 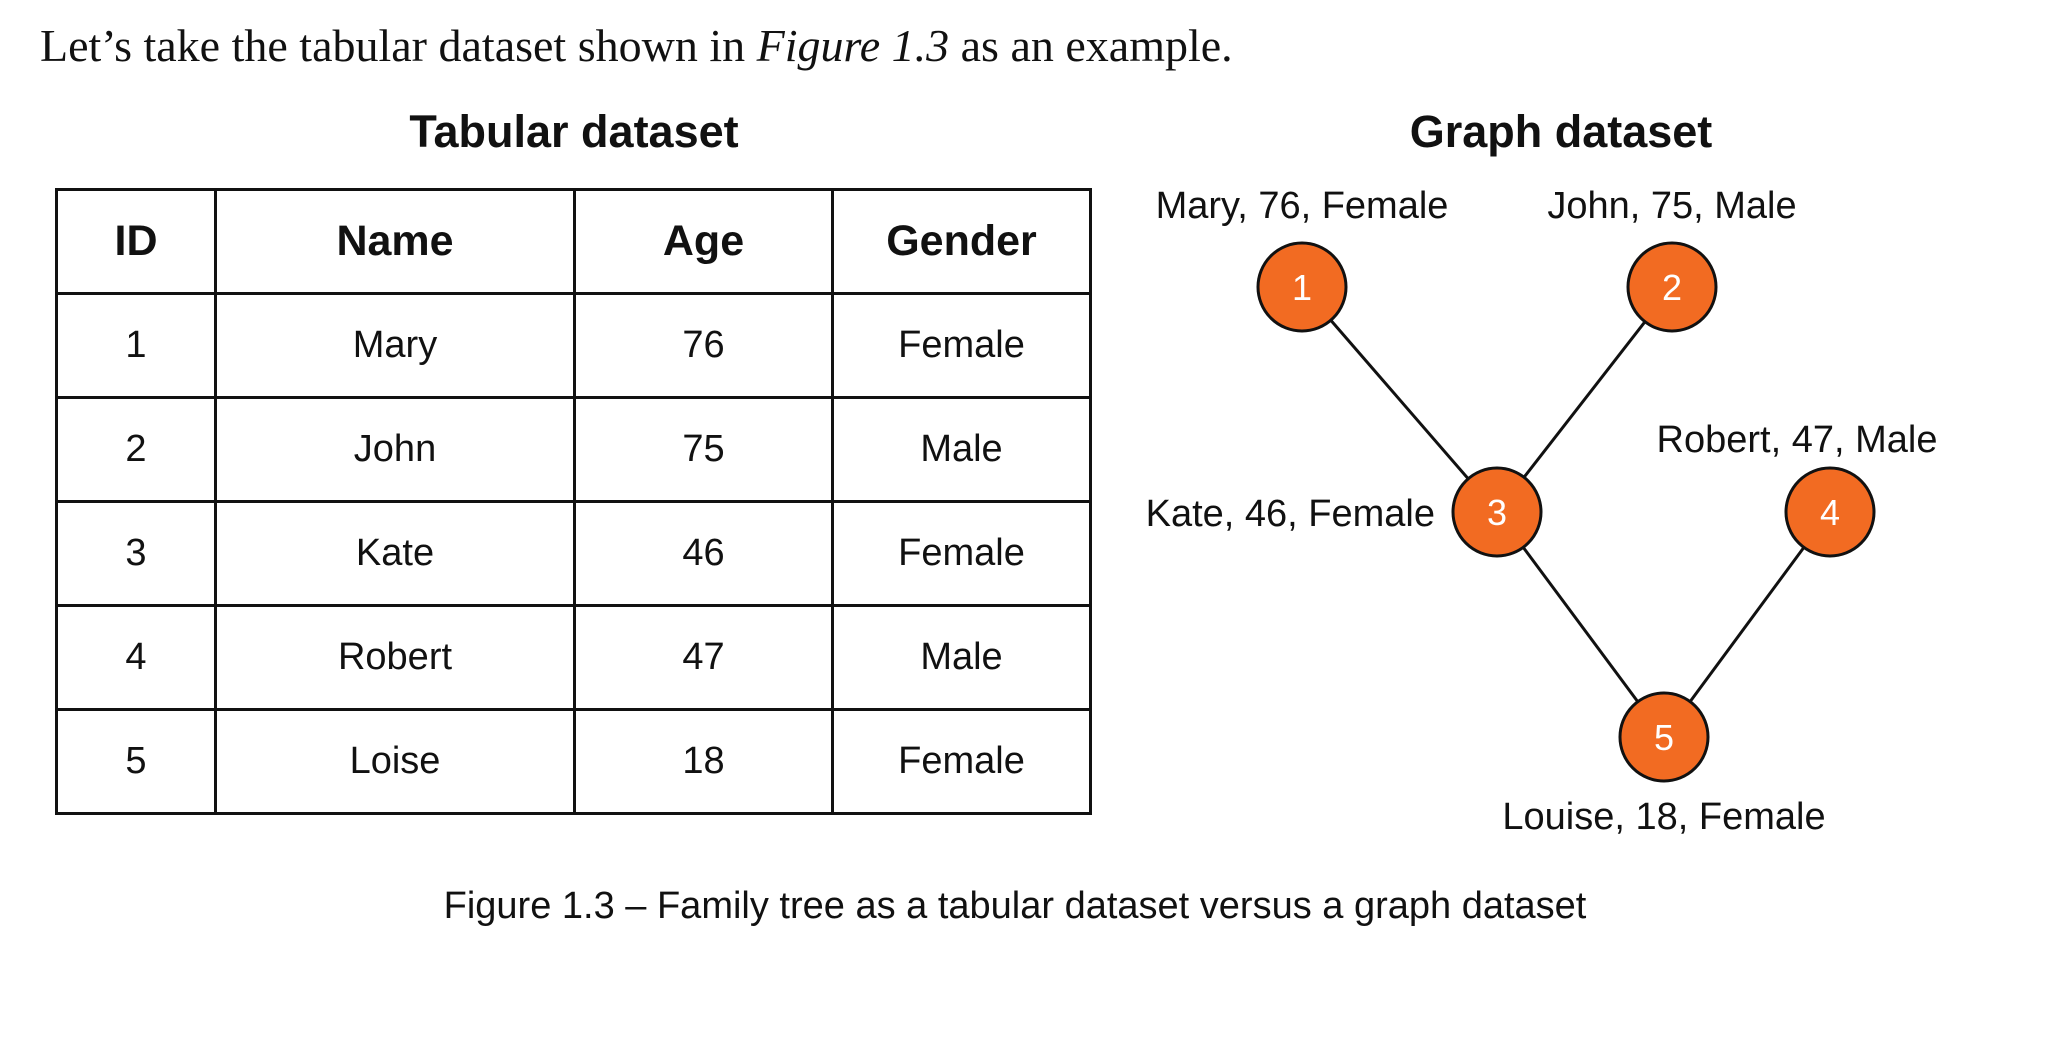 I want to click on cell-name: Loise, so click(x=395, y=761).